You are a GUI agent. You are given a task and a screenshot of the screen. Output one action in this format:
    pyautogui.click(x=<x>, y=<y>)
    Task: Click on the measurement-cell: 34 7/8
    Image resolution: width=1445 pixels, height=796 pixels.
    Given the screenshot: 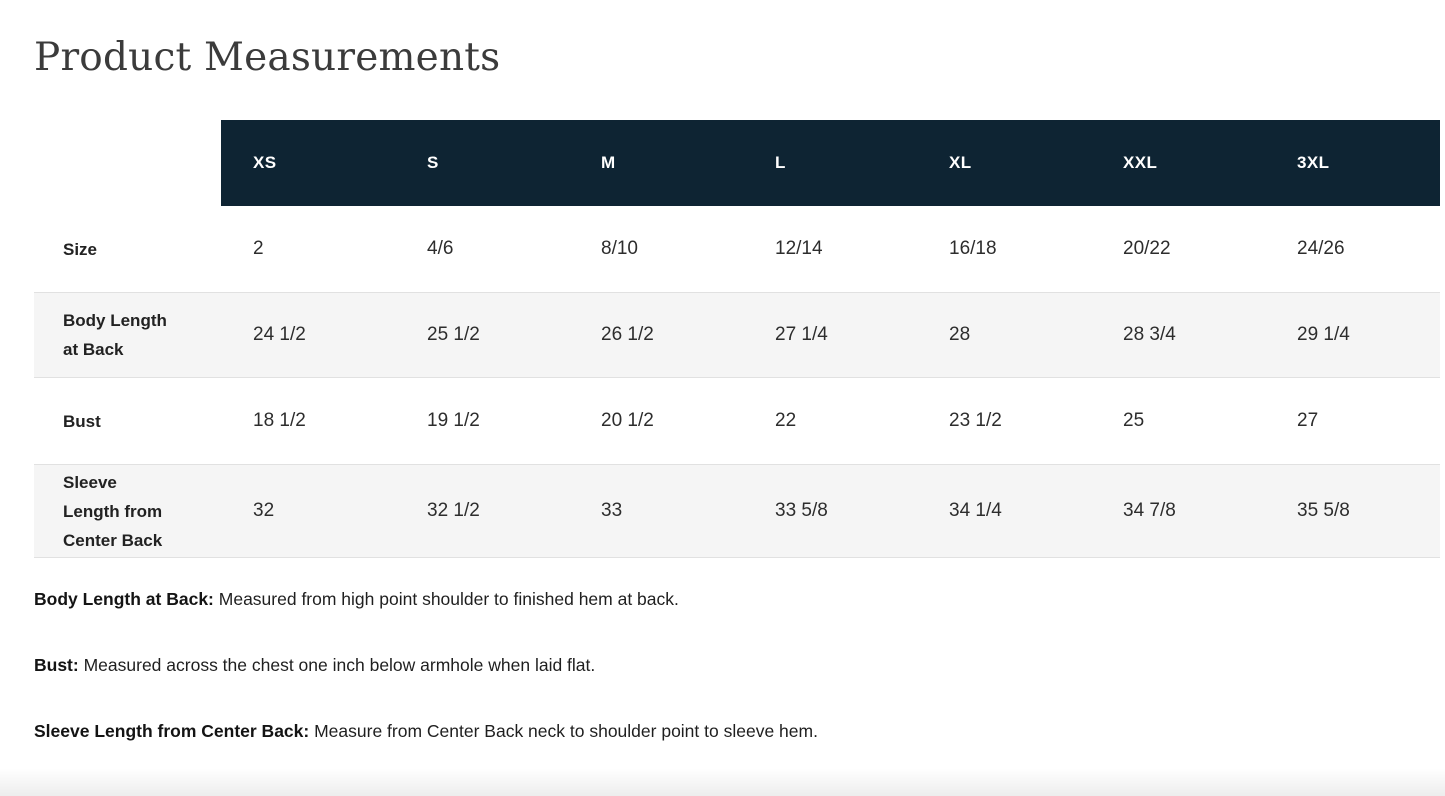 What is the action you would take?
    pyautogui.click(x=1149, y=510)
    